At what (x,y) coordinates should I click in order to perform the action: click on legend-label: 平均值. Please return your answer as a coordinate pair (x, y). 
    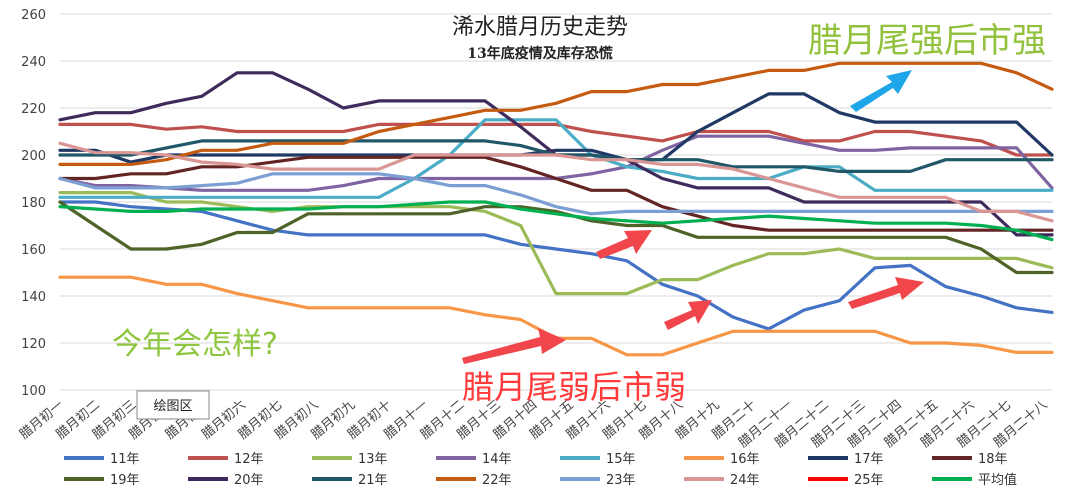
    Looking at the image, I should click on (997, 480).